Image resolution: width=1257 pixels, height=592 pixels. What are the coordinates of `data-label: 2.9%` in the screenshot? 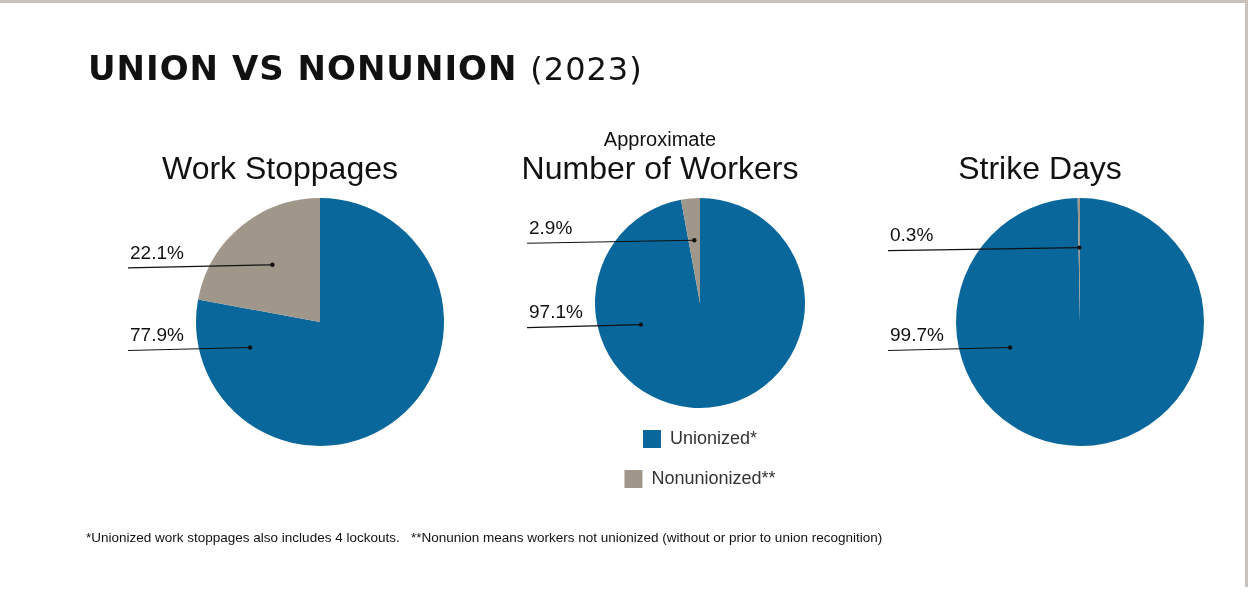 It's located at (551, 227).